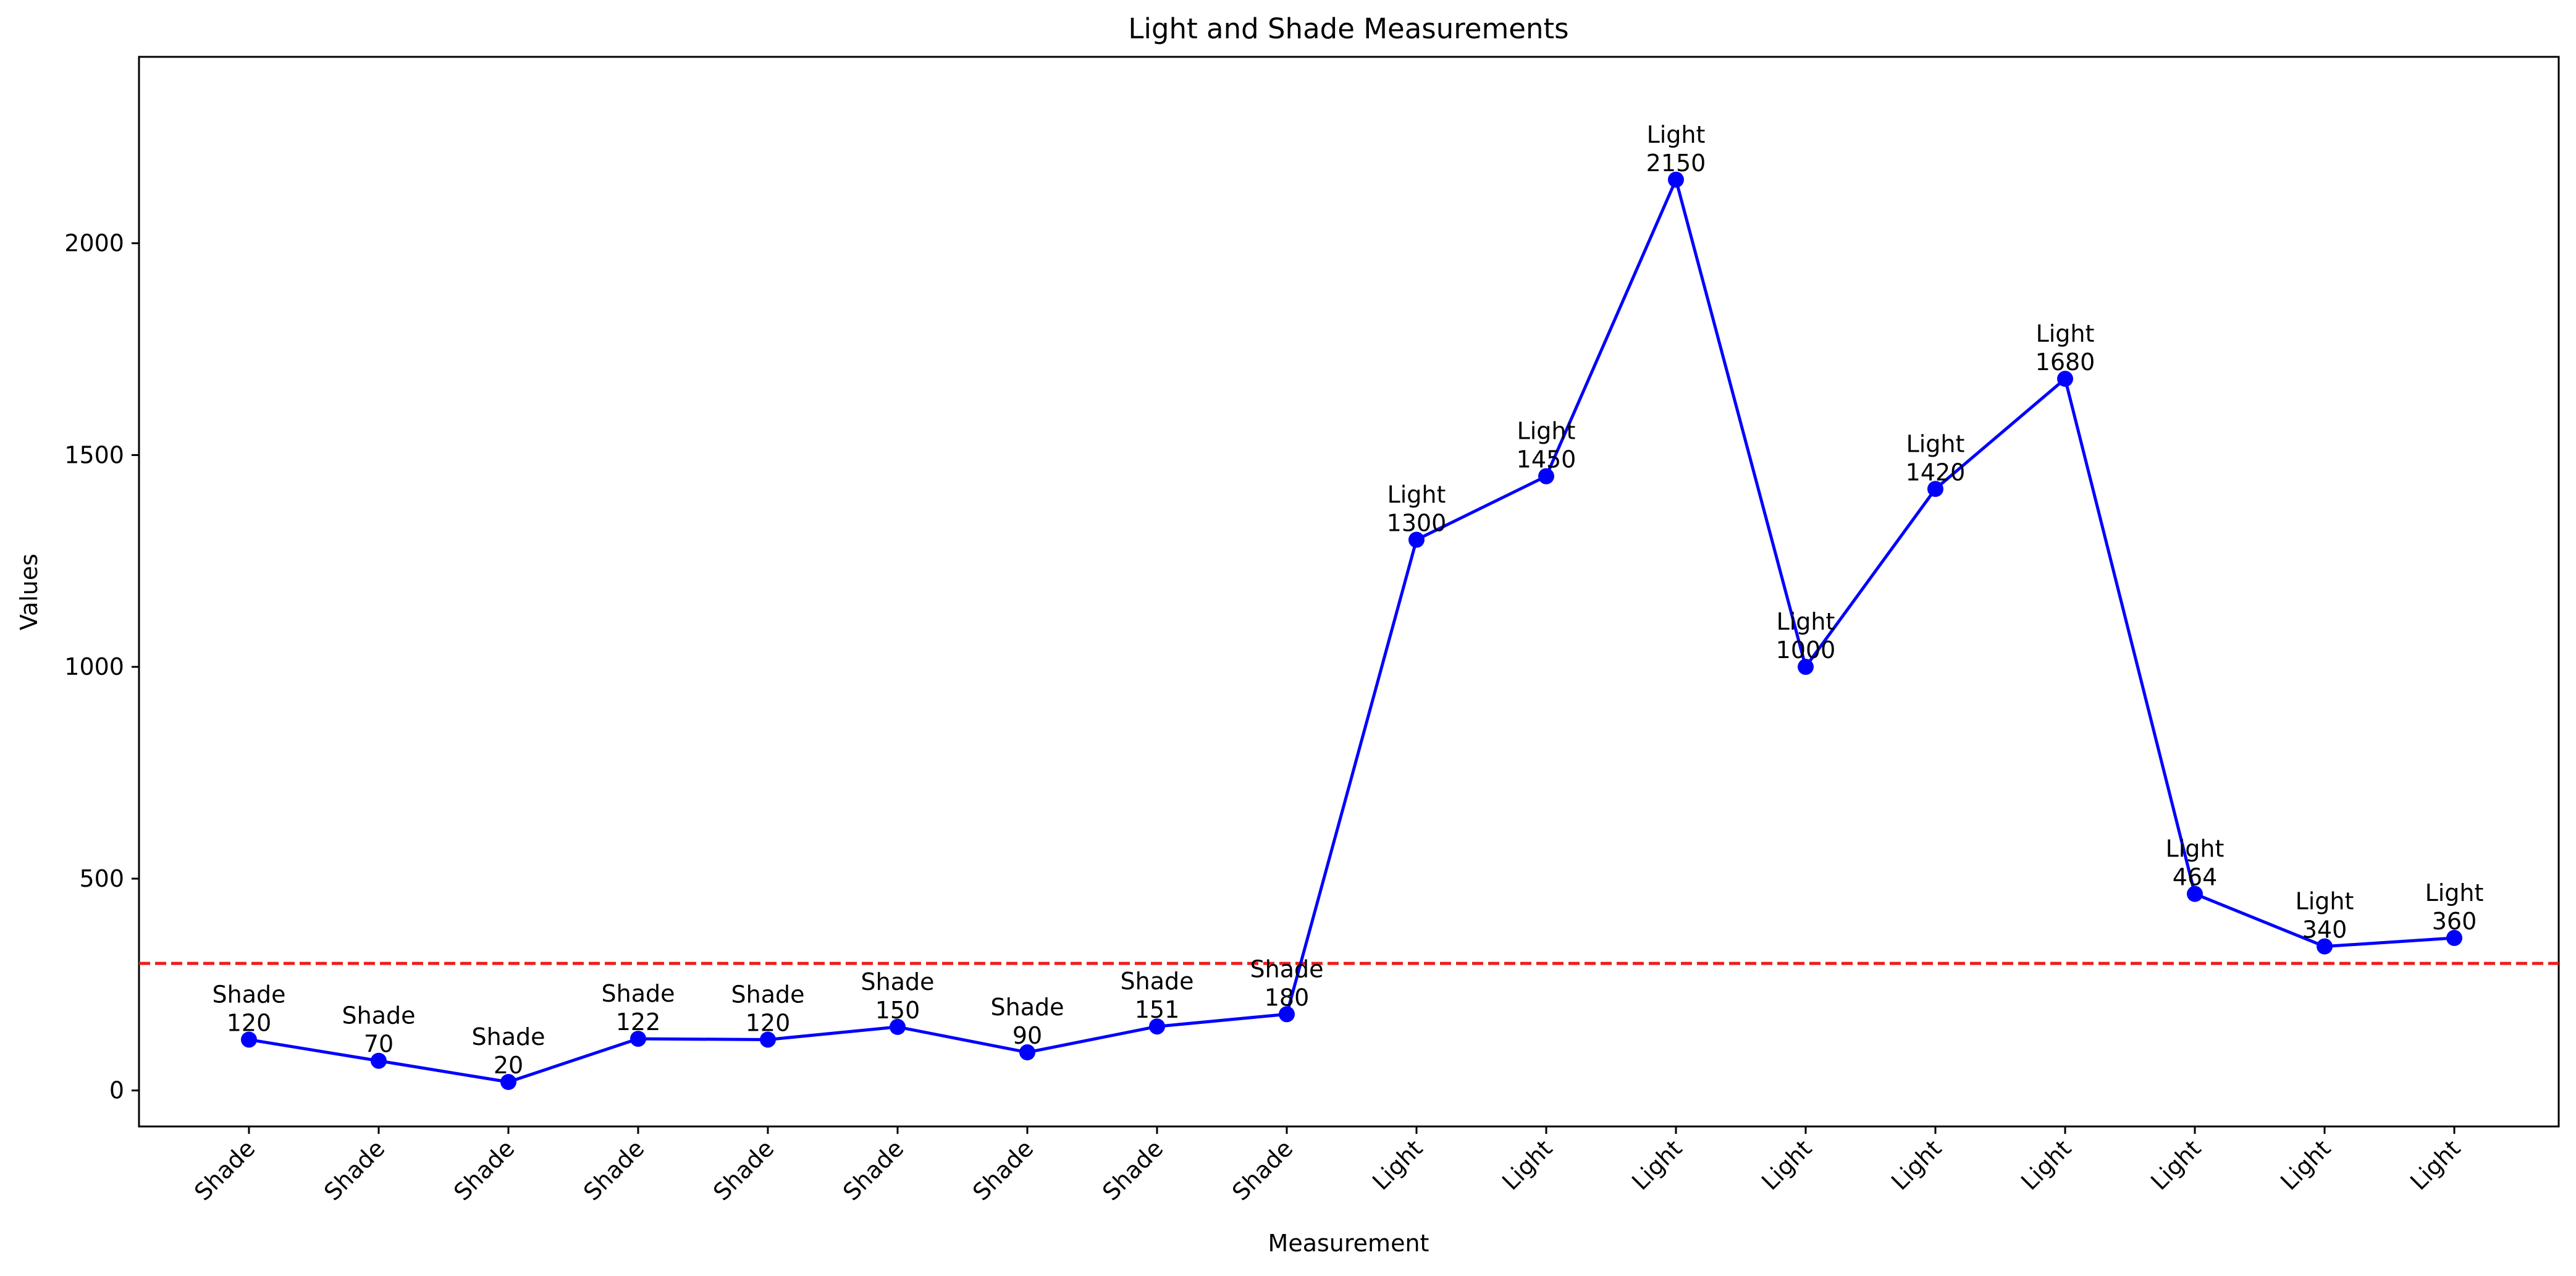 The height and width of the screenshot is (1276, 2576). Describe the element at coordinates (1417, 523) in the screenshot. I see `data-label-value: 1300` at that location.